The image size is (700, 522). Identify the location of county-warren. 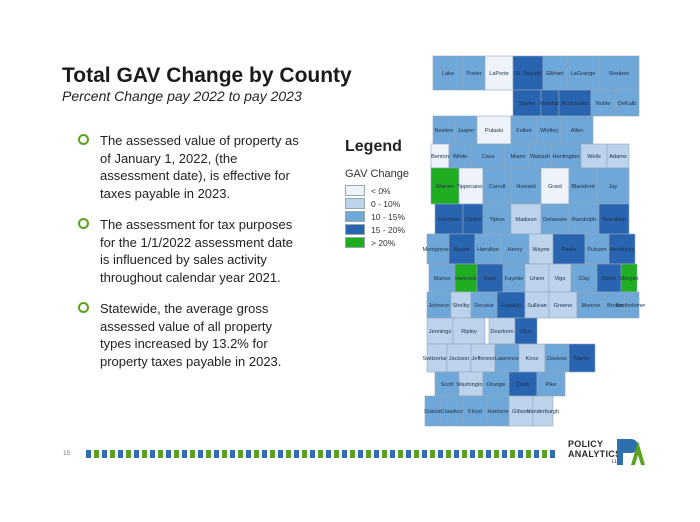
(445, 186).